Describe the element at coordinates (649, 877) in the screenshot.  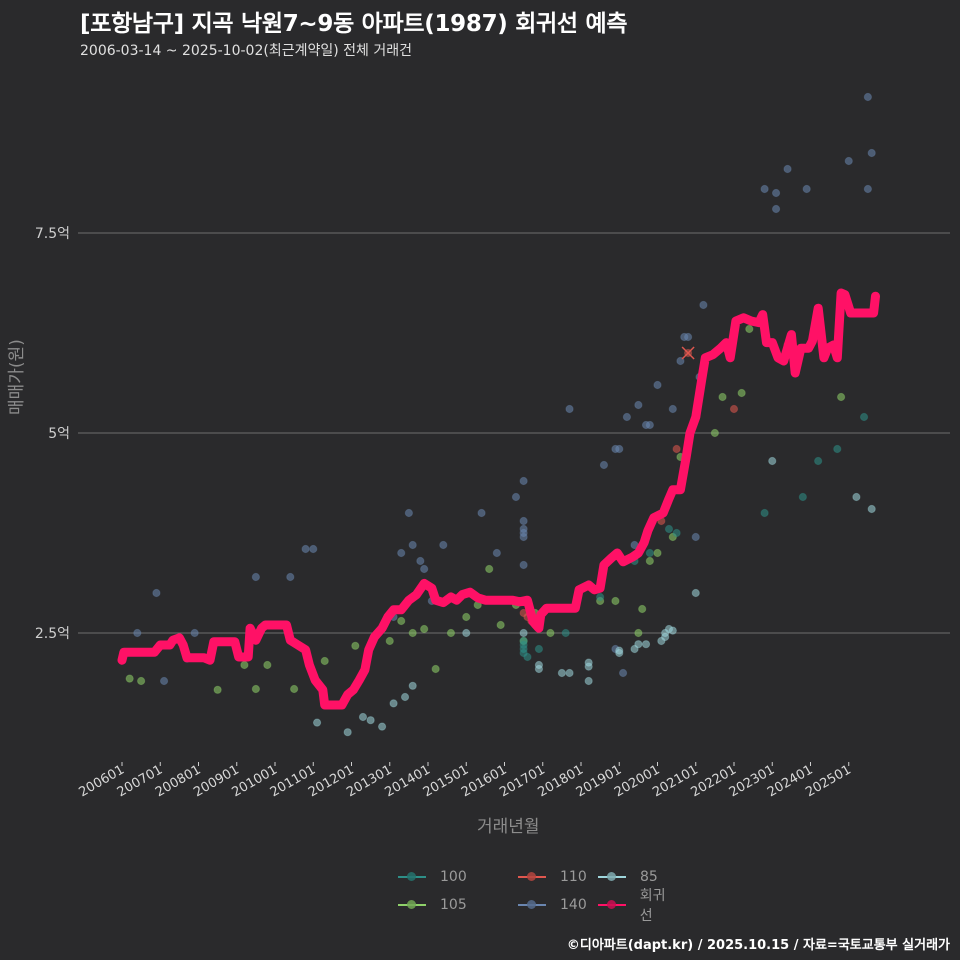
I see `legend-label: 85` at that location.